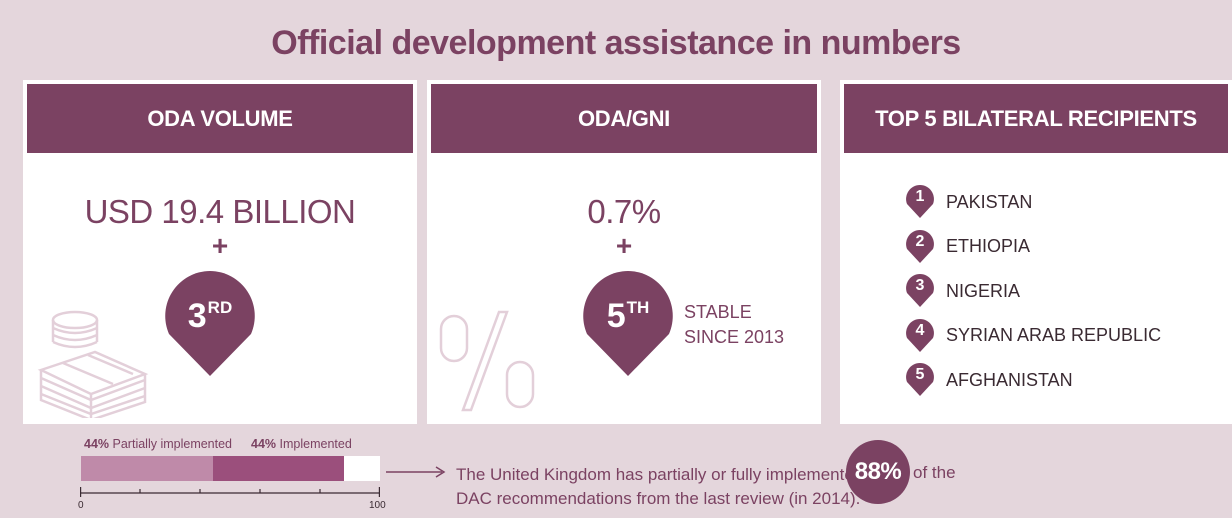 The image size is (1232, 518). I want to click on map-pin-icon: 5, so click(920, 380).